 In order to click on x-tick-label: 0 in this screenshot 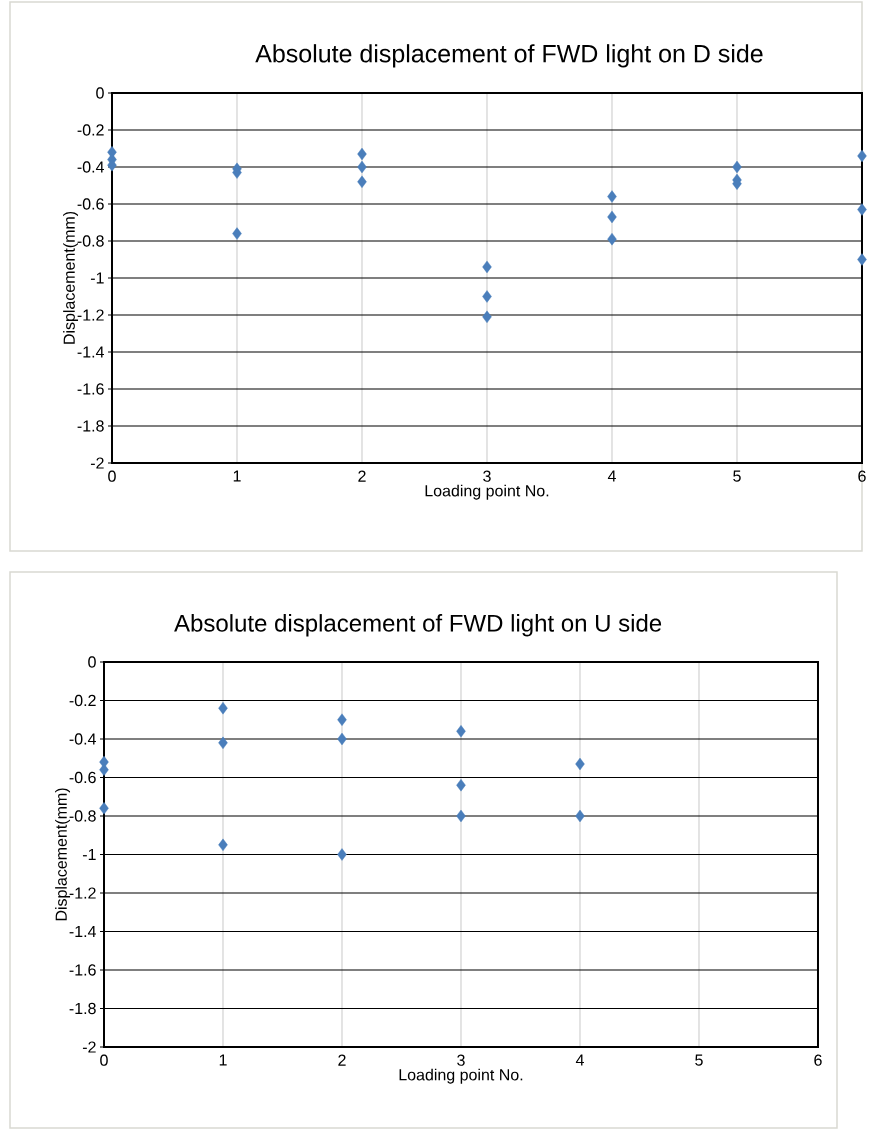, I will do `click(112, 476)`.